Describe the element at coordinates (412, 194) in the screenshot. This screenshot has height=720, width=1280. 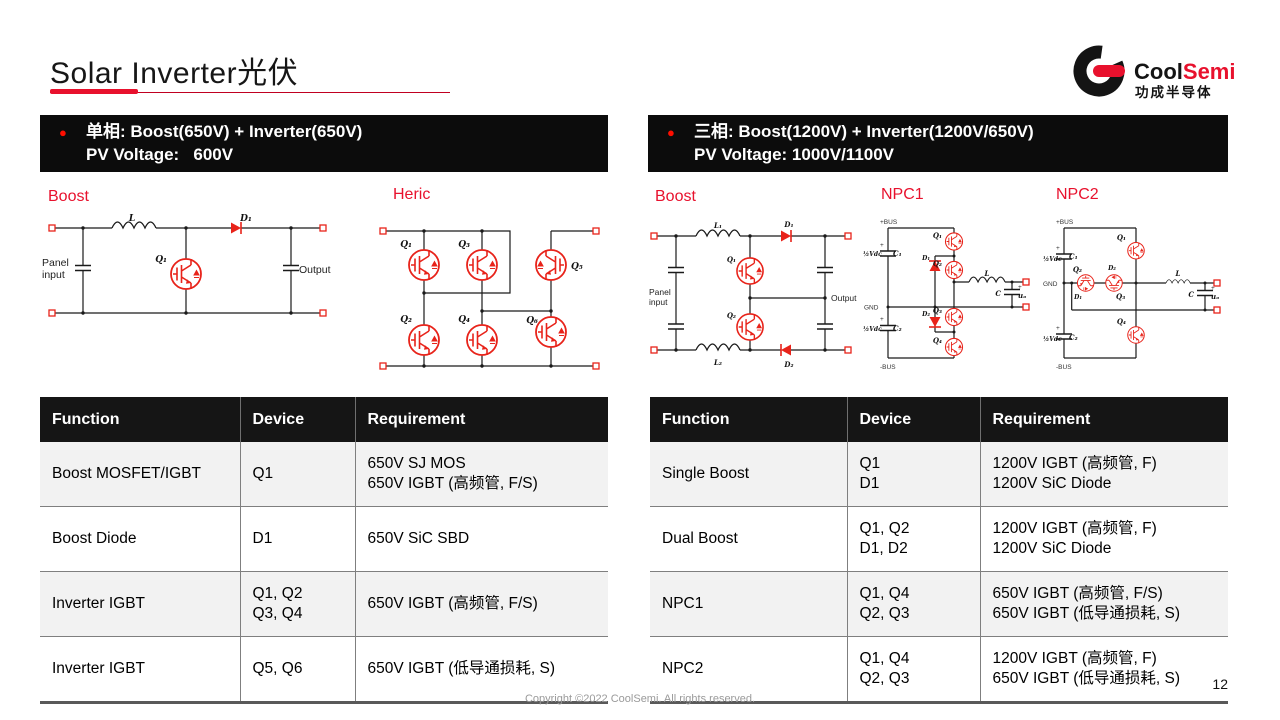
I see `heric-label: Heric` at that location.